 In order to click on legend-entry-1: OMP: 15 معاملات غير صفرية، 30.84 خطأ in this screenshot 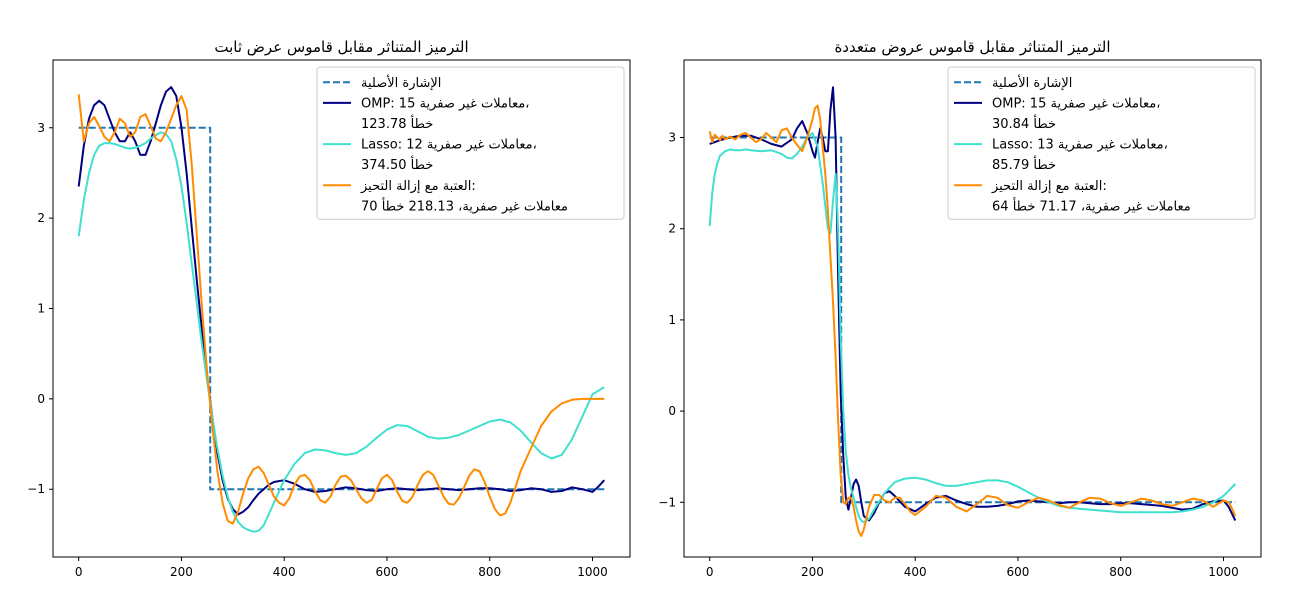, I will do `click(1057, 114)`.